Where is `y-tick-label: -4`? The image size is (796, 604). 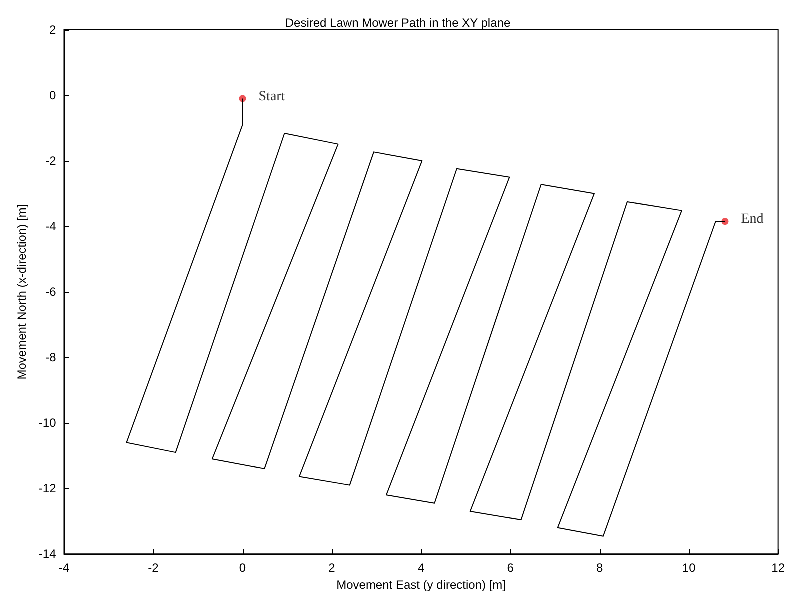 y-tick-label: -4 is located at coordinates (51, 227).